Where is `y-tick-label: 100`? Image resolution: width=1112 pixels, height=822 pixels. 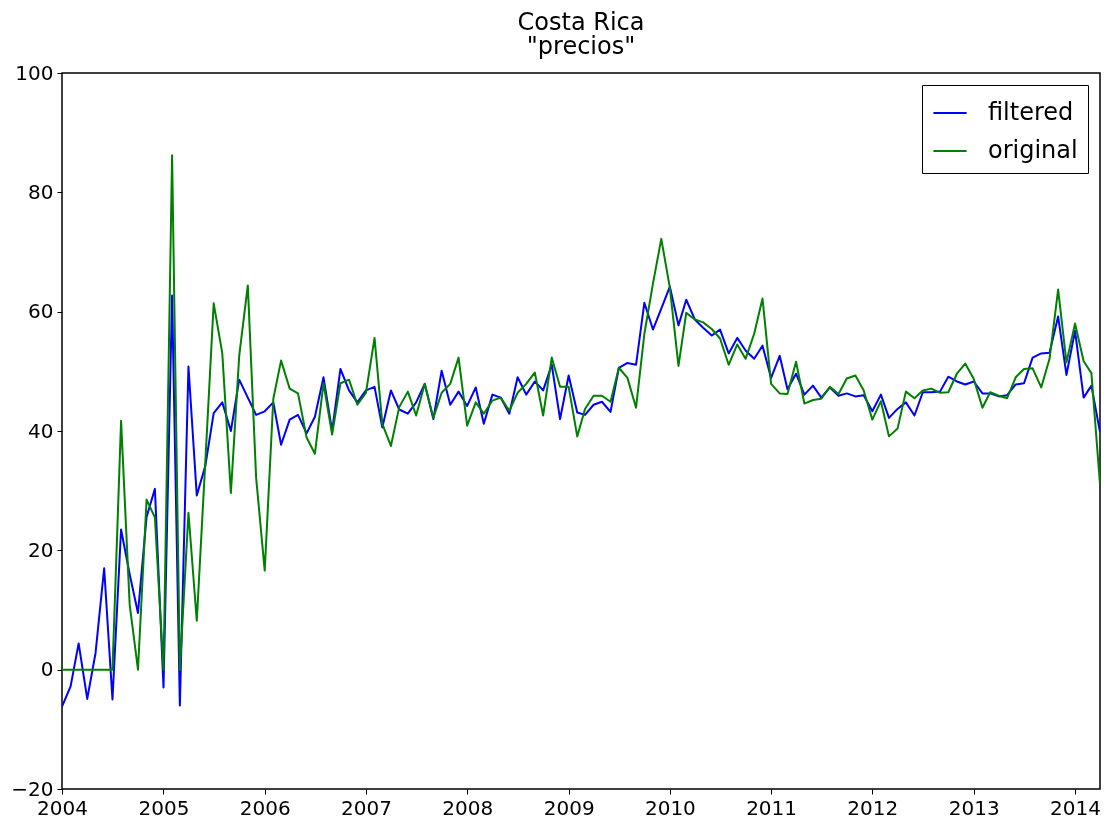 y-tick-label: 100 is located at coordinates (34, 72).